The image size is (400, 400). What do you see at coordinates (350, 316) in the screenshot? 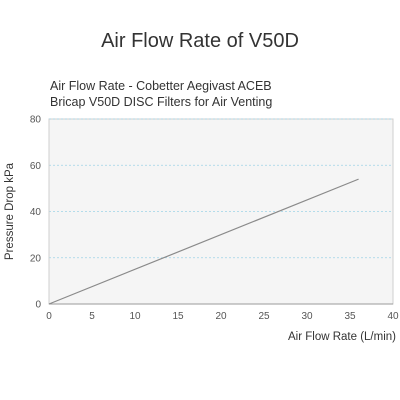
I see `x-tick-label: 35` at bounding box center [350, 316].